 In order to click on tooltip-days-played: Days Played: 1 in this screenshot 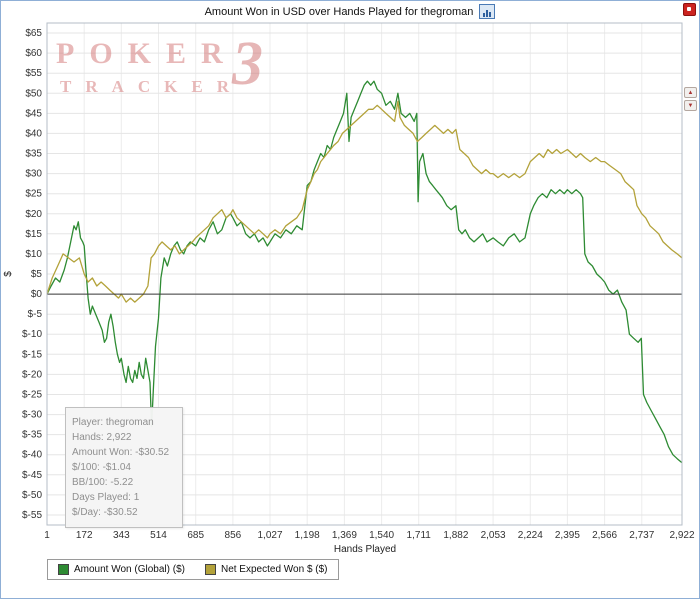, I will do `click(106, 497)`.